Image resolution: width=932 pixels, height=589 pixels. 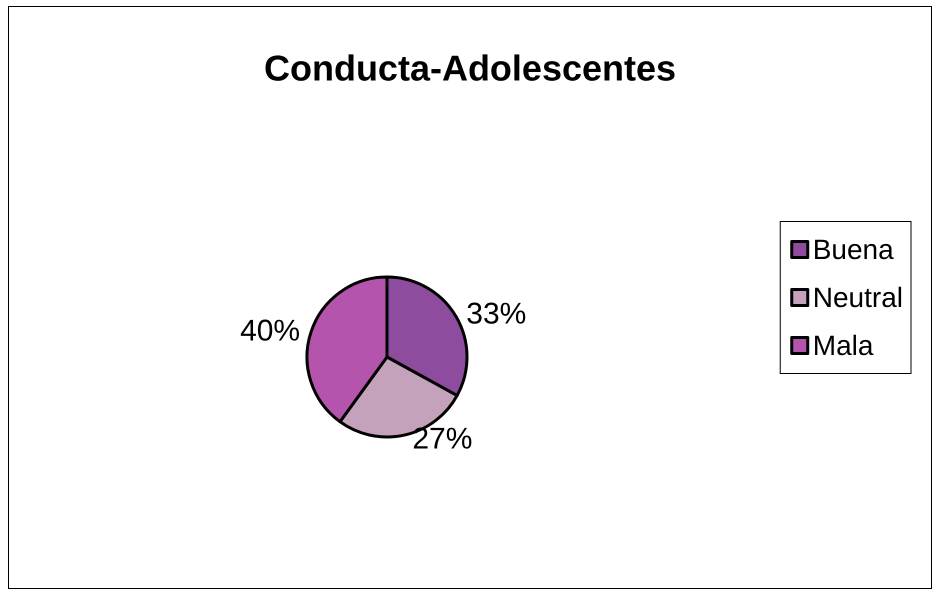 I want to click on data-label: 40%, so click(x=270, y=331).